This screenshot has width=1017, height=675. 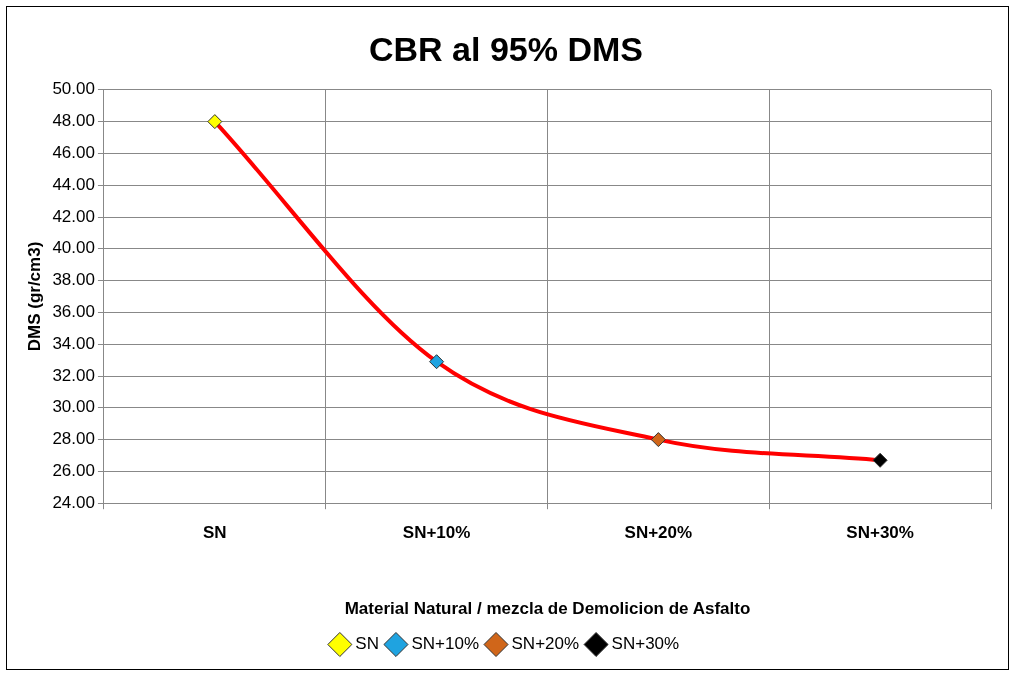 I want to click on y-tick-label: 46.00, so click(x=73, y=153).